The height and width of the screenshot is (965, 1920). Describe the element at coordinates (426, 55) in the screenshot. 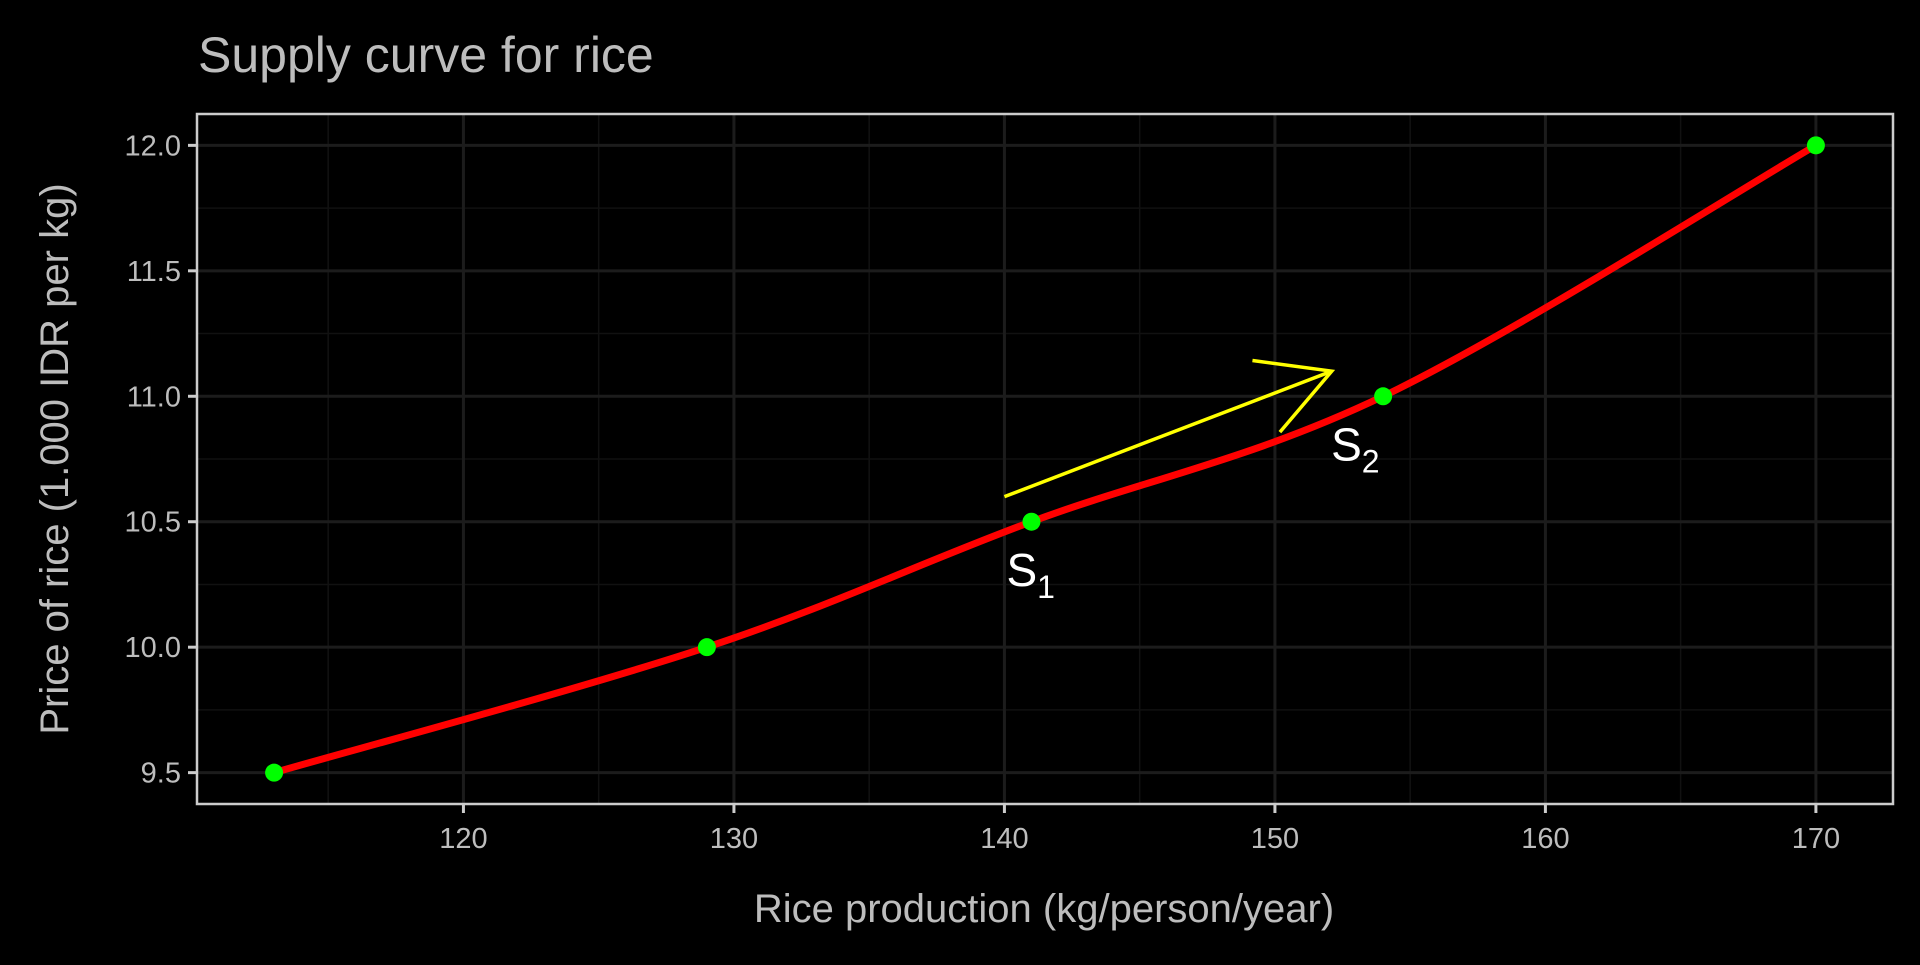

I see `chart-title: Supply curve for rice` at that location.